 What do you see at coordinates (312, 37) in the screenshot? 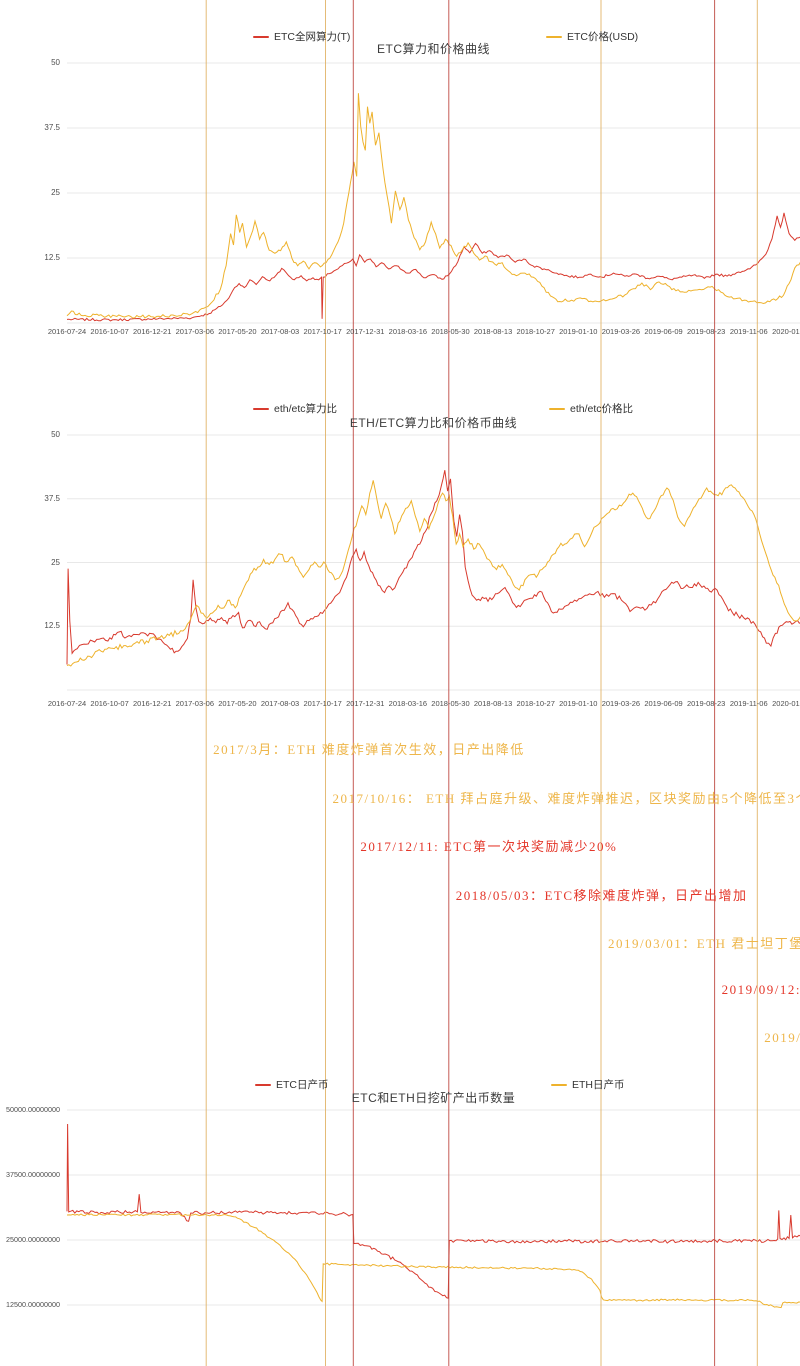
I see `legend-label: ETC全网算力(T)` at bounding box center [312, 37].